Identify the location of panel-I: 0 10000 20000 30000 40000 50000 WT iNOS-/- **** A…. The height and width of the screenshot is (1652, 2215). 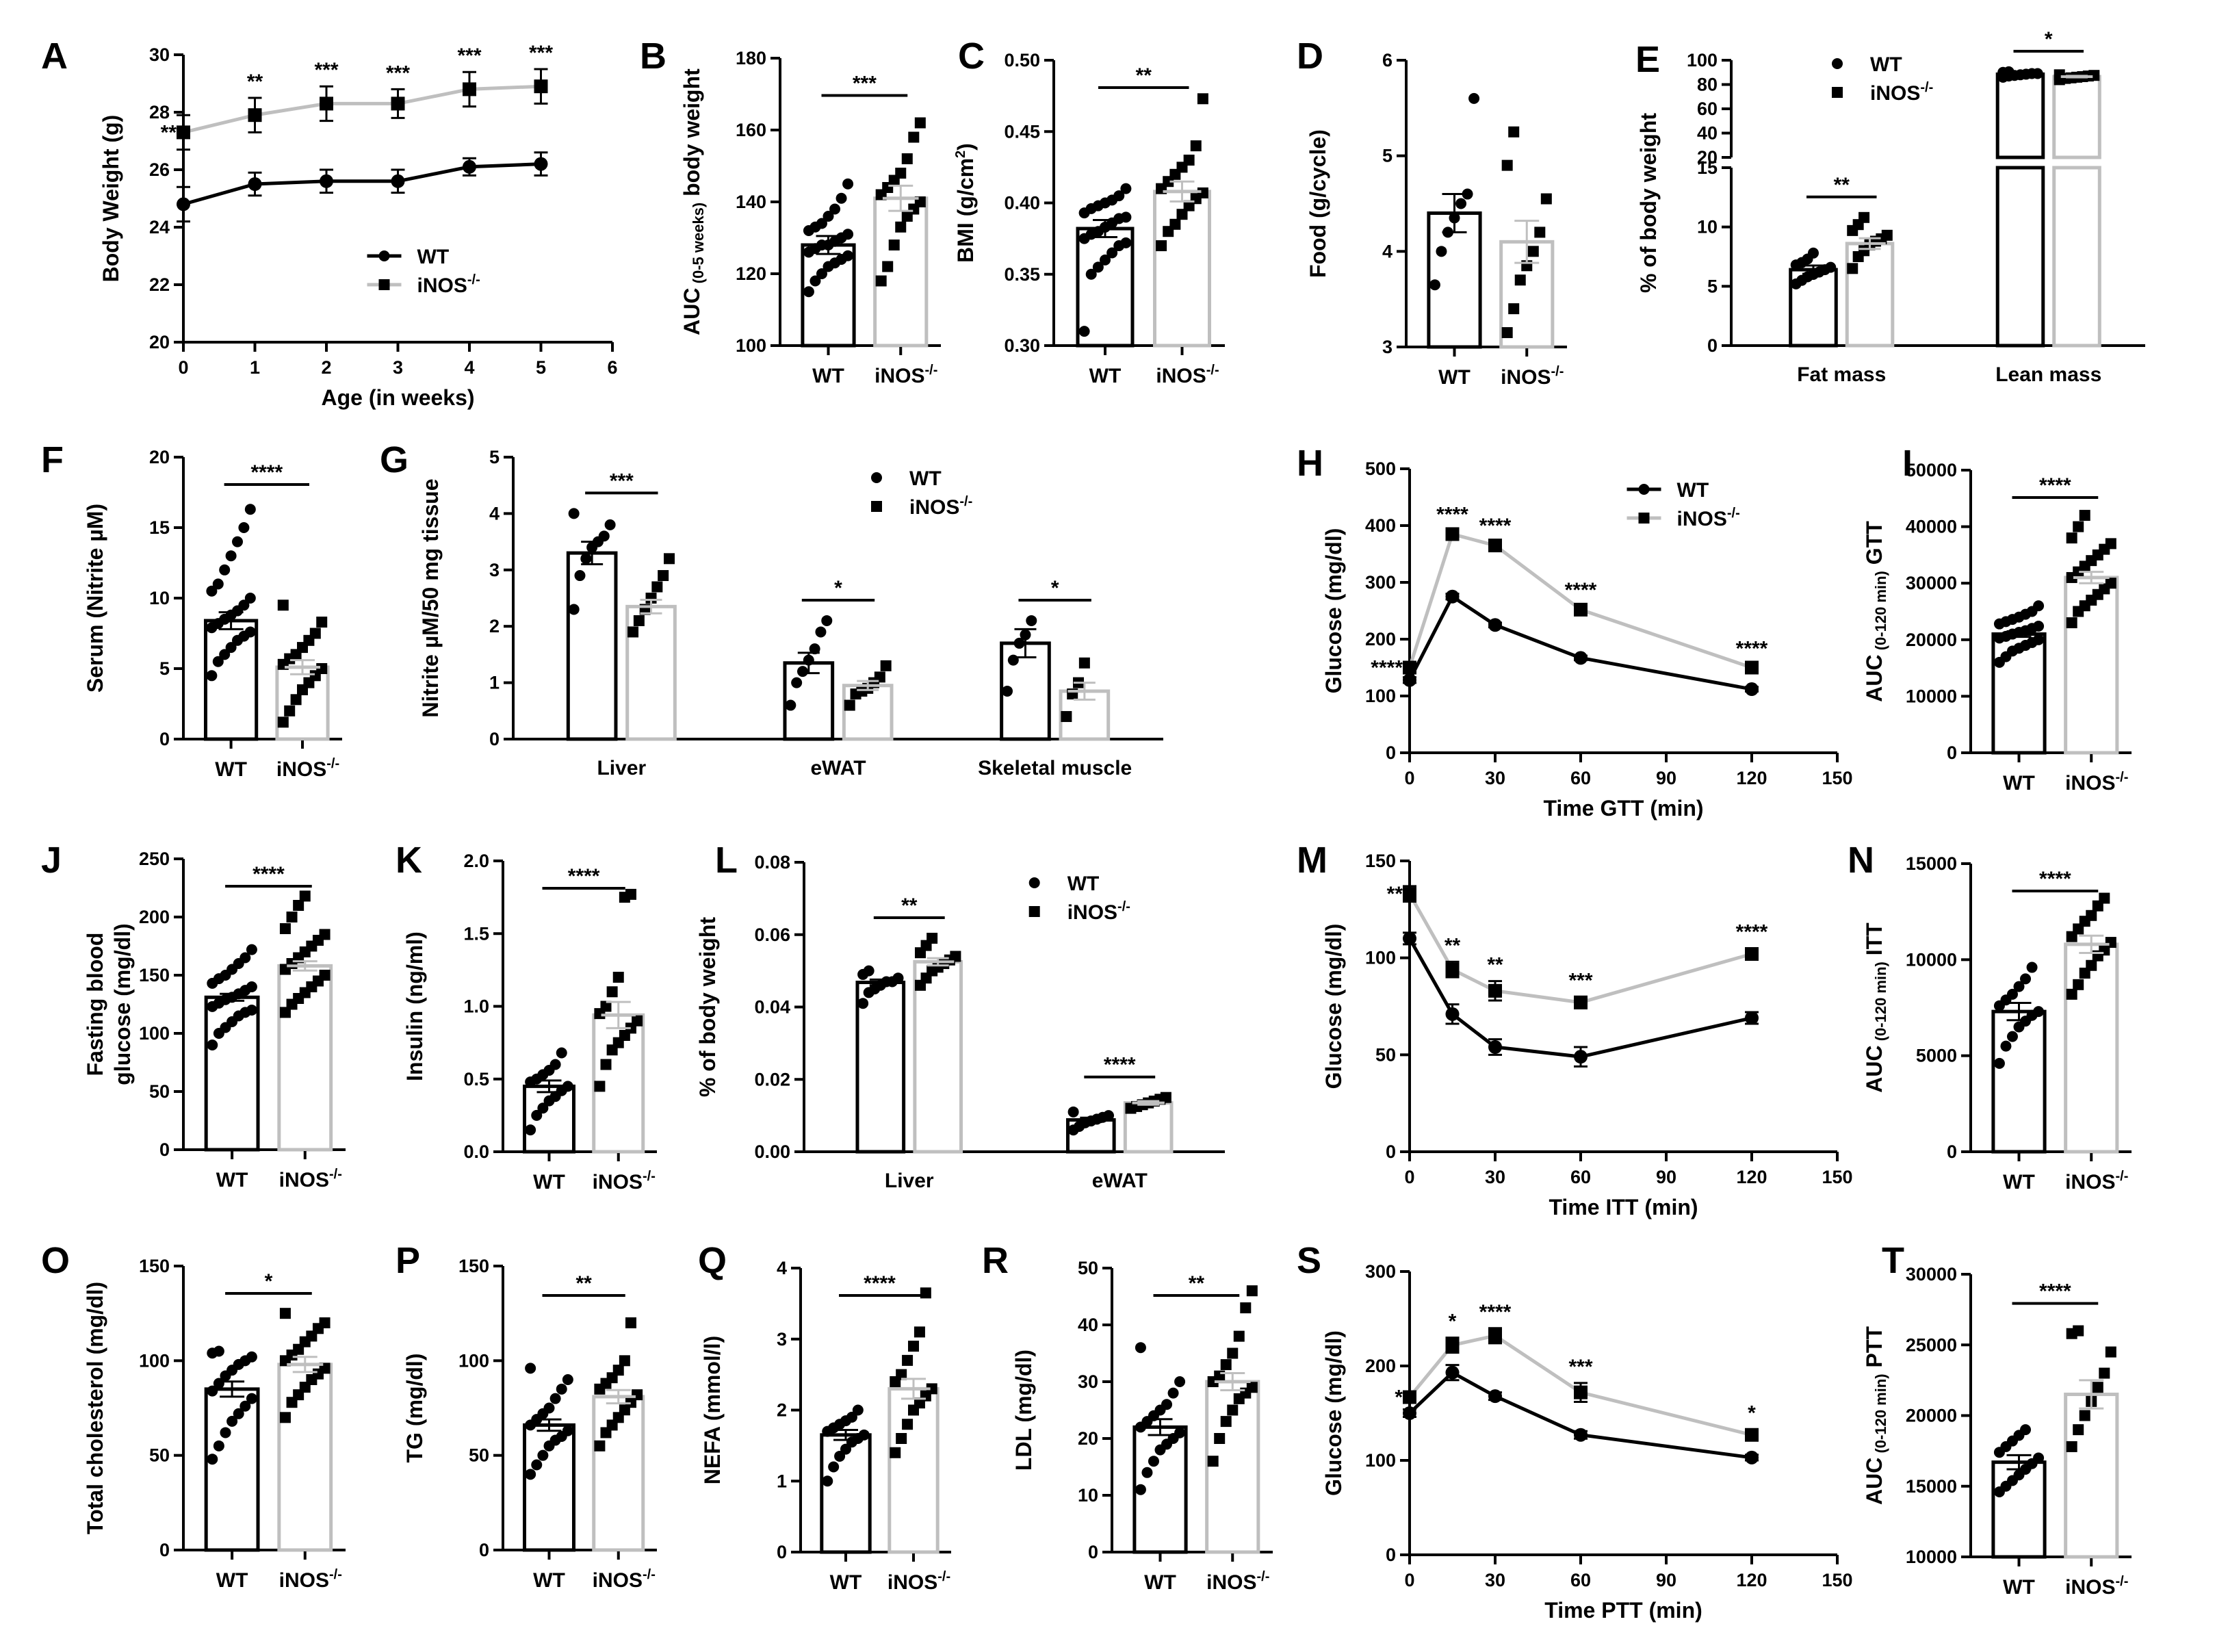
(1997, 627).